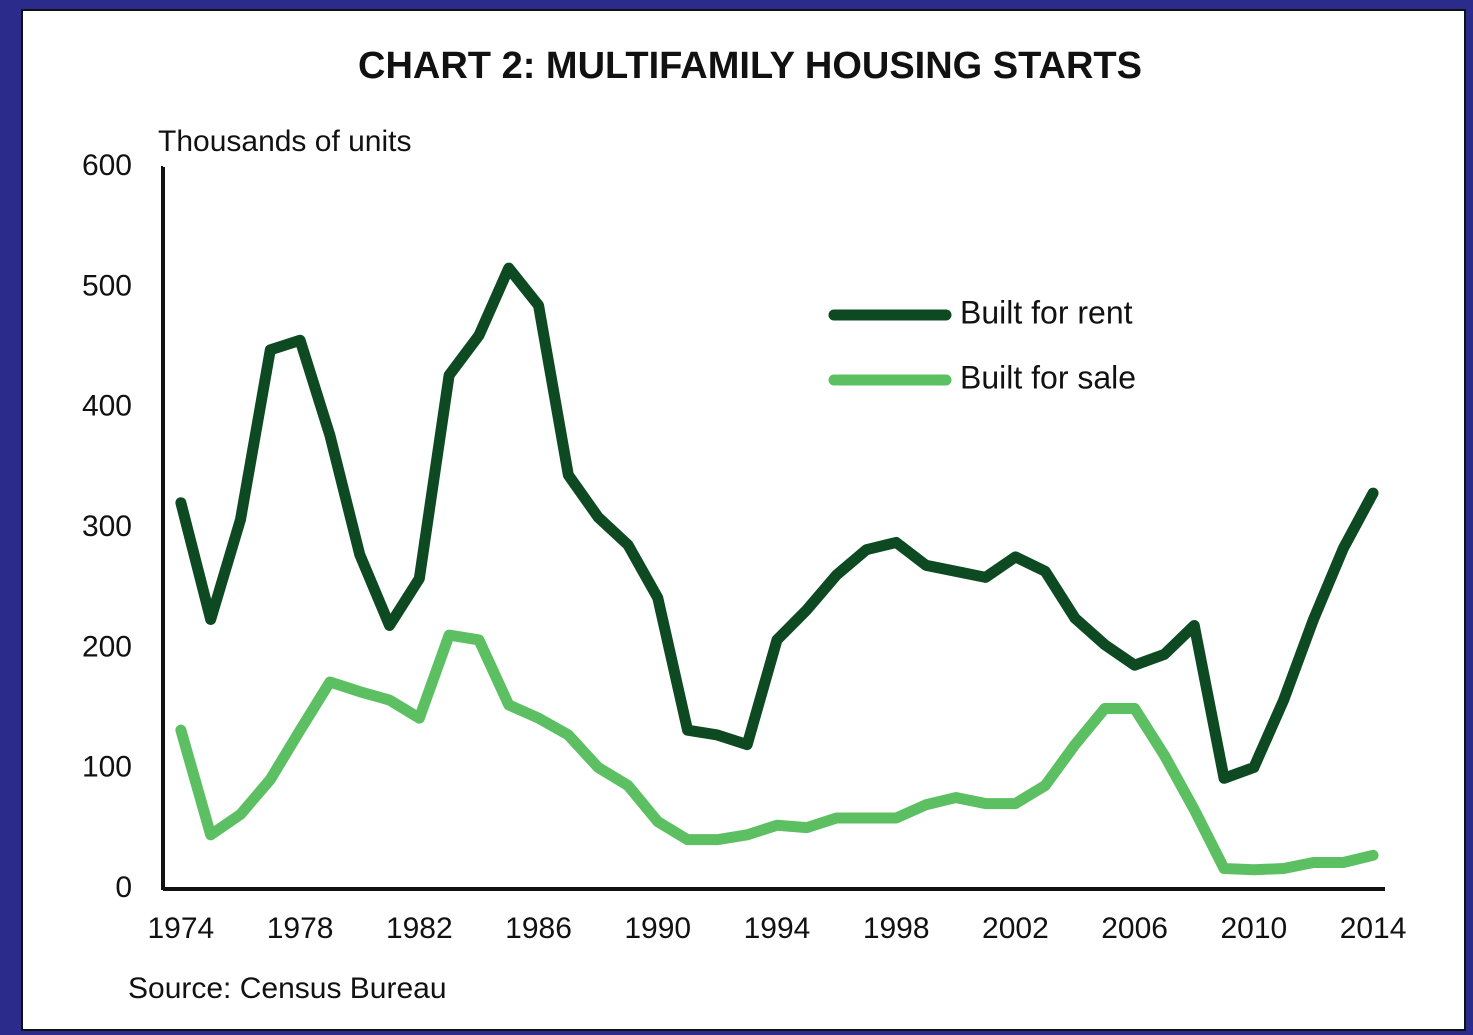  Describe the element at coordinates (1253, 928) in the screenshot. I see `x-tick-label: 2010` at that location.